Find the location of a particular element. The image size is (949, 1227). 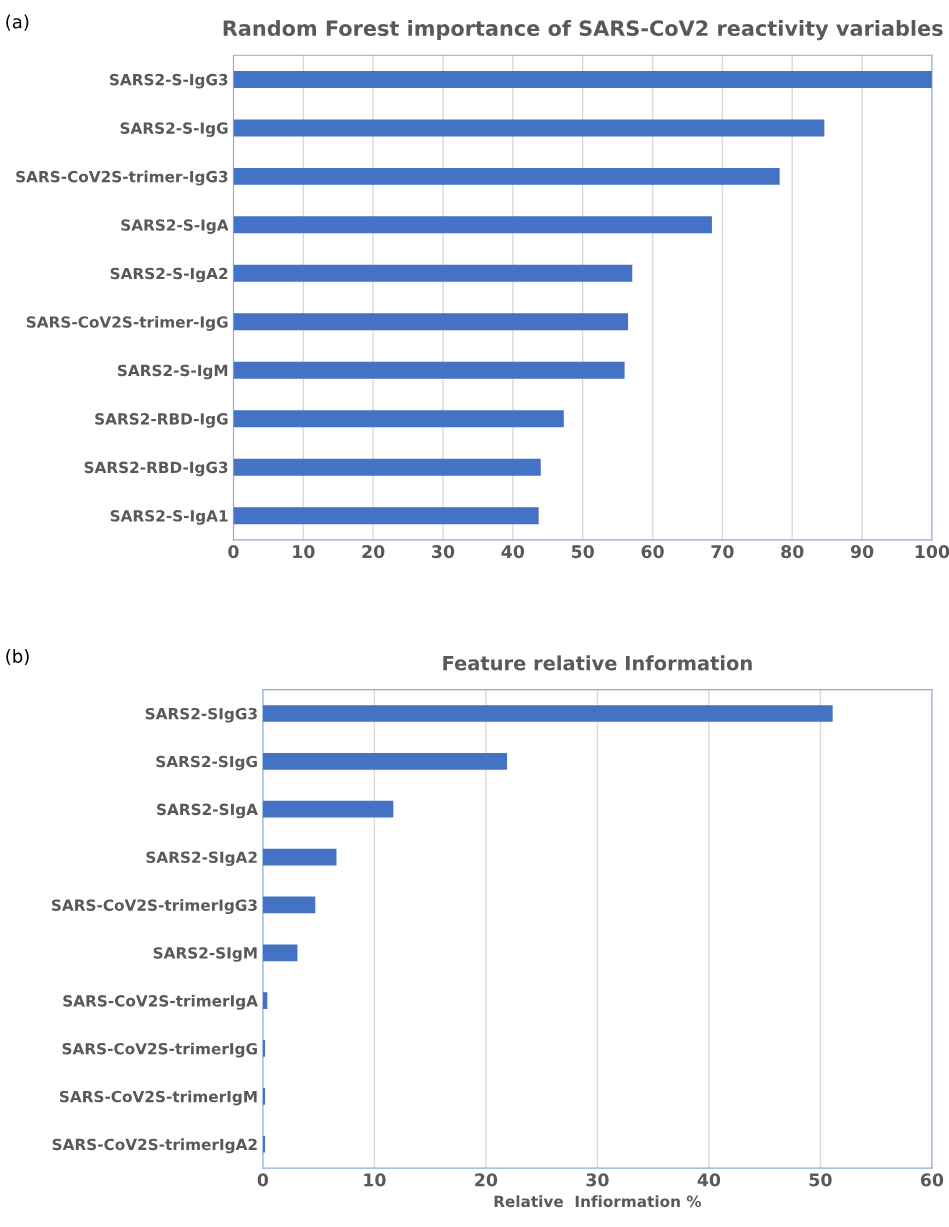

x-tick-label: 80 is located at coordinates (792, 552).